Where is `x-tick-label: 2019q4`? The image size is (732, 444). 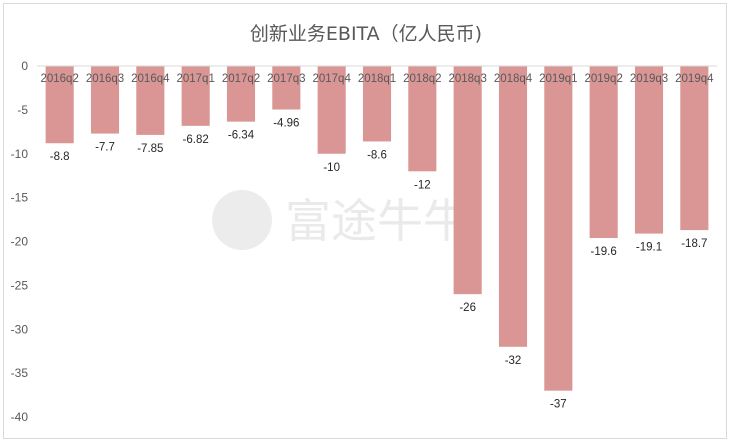
x-tick-label: 2019q4 is located at coordinates (694, 79).